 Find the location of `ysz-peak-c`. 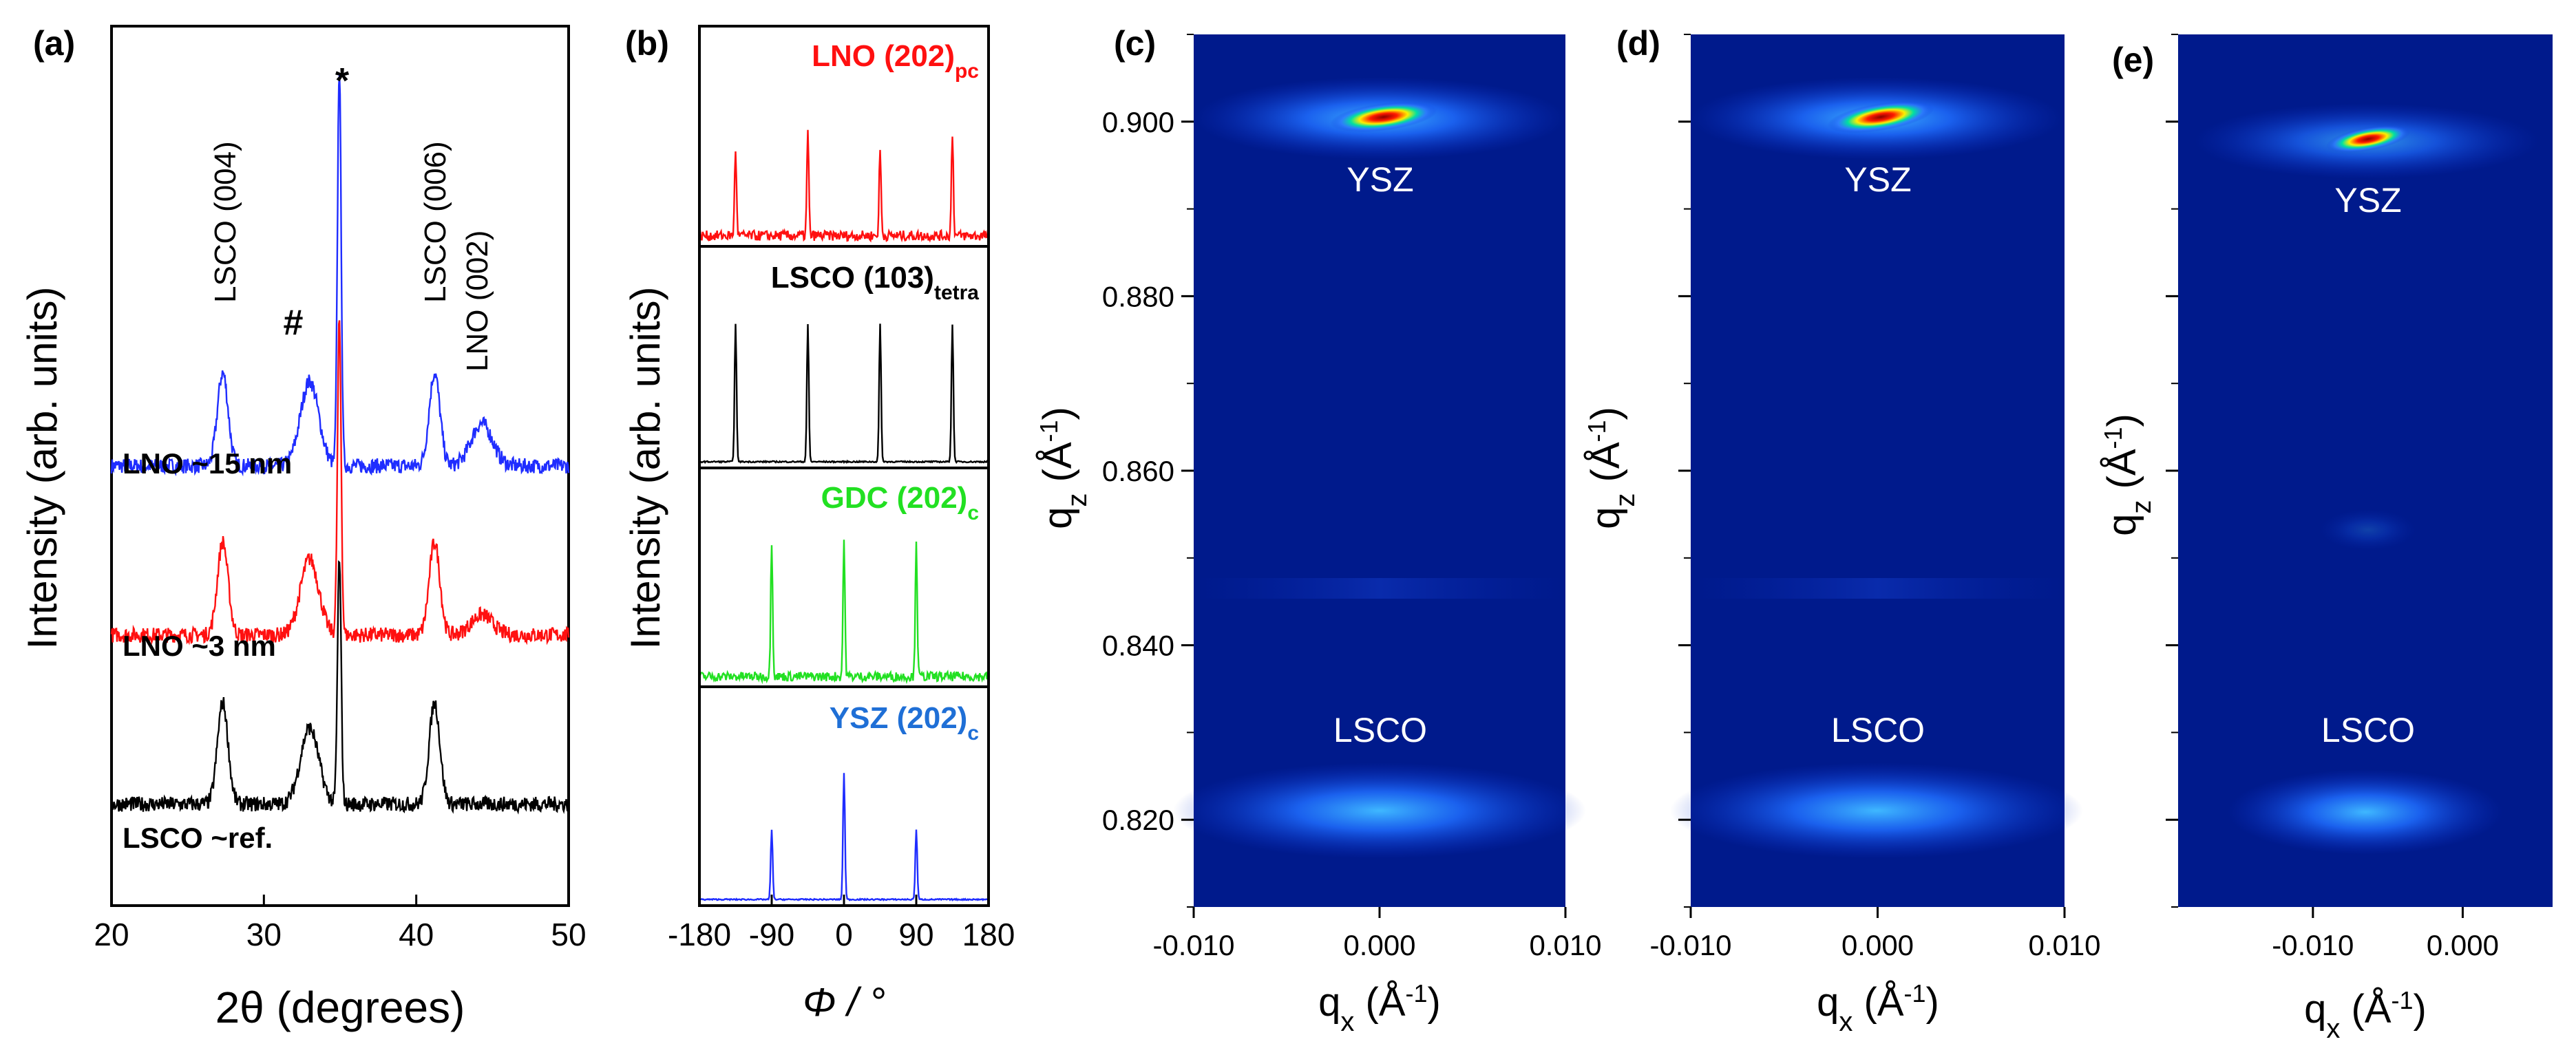

ysz-peak-c is located at coordinates (1384, 117).